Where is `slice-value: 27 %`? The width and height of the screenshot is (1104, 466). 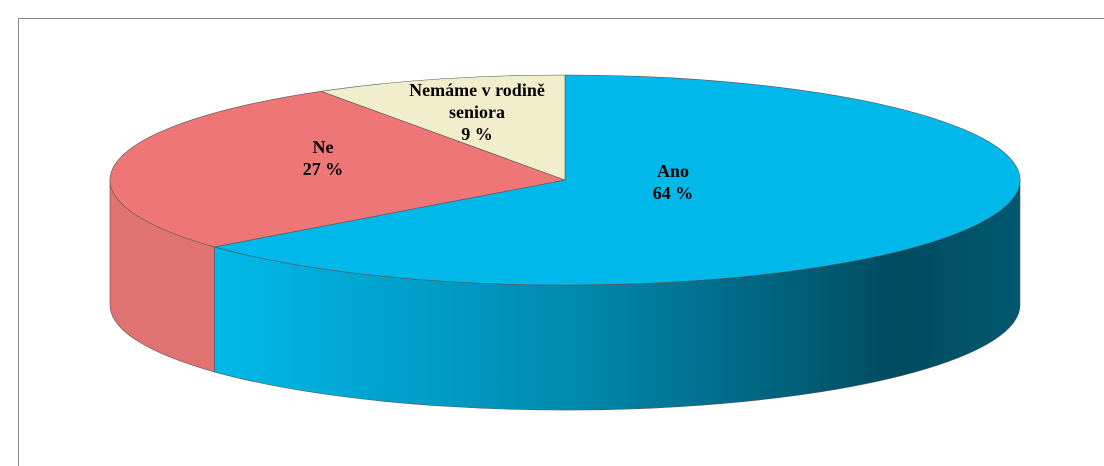 slice-value: 27 % is located at coordinates (323, 169).